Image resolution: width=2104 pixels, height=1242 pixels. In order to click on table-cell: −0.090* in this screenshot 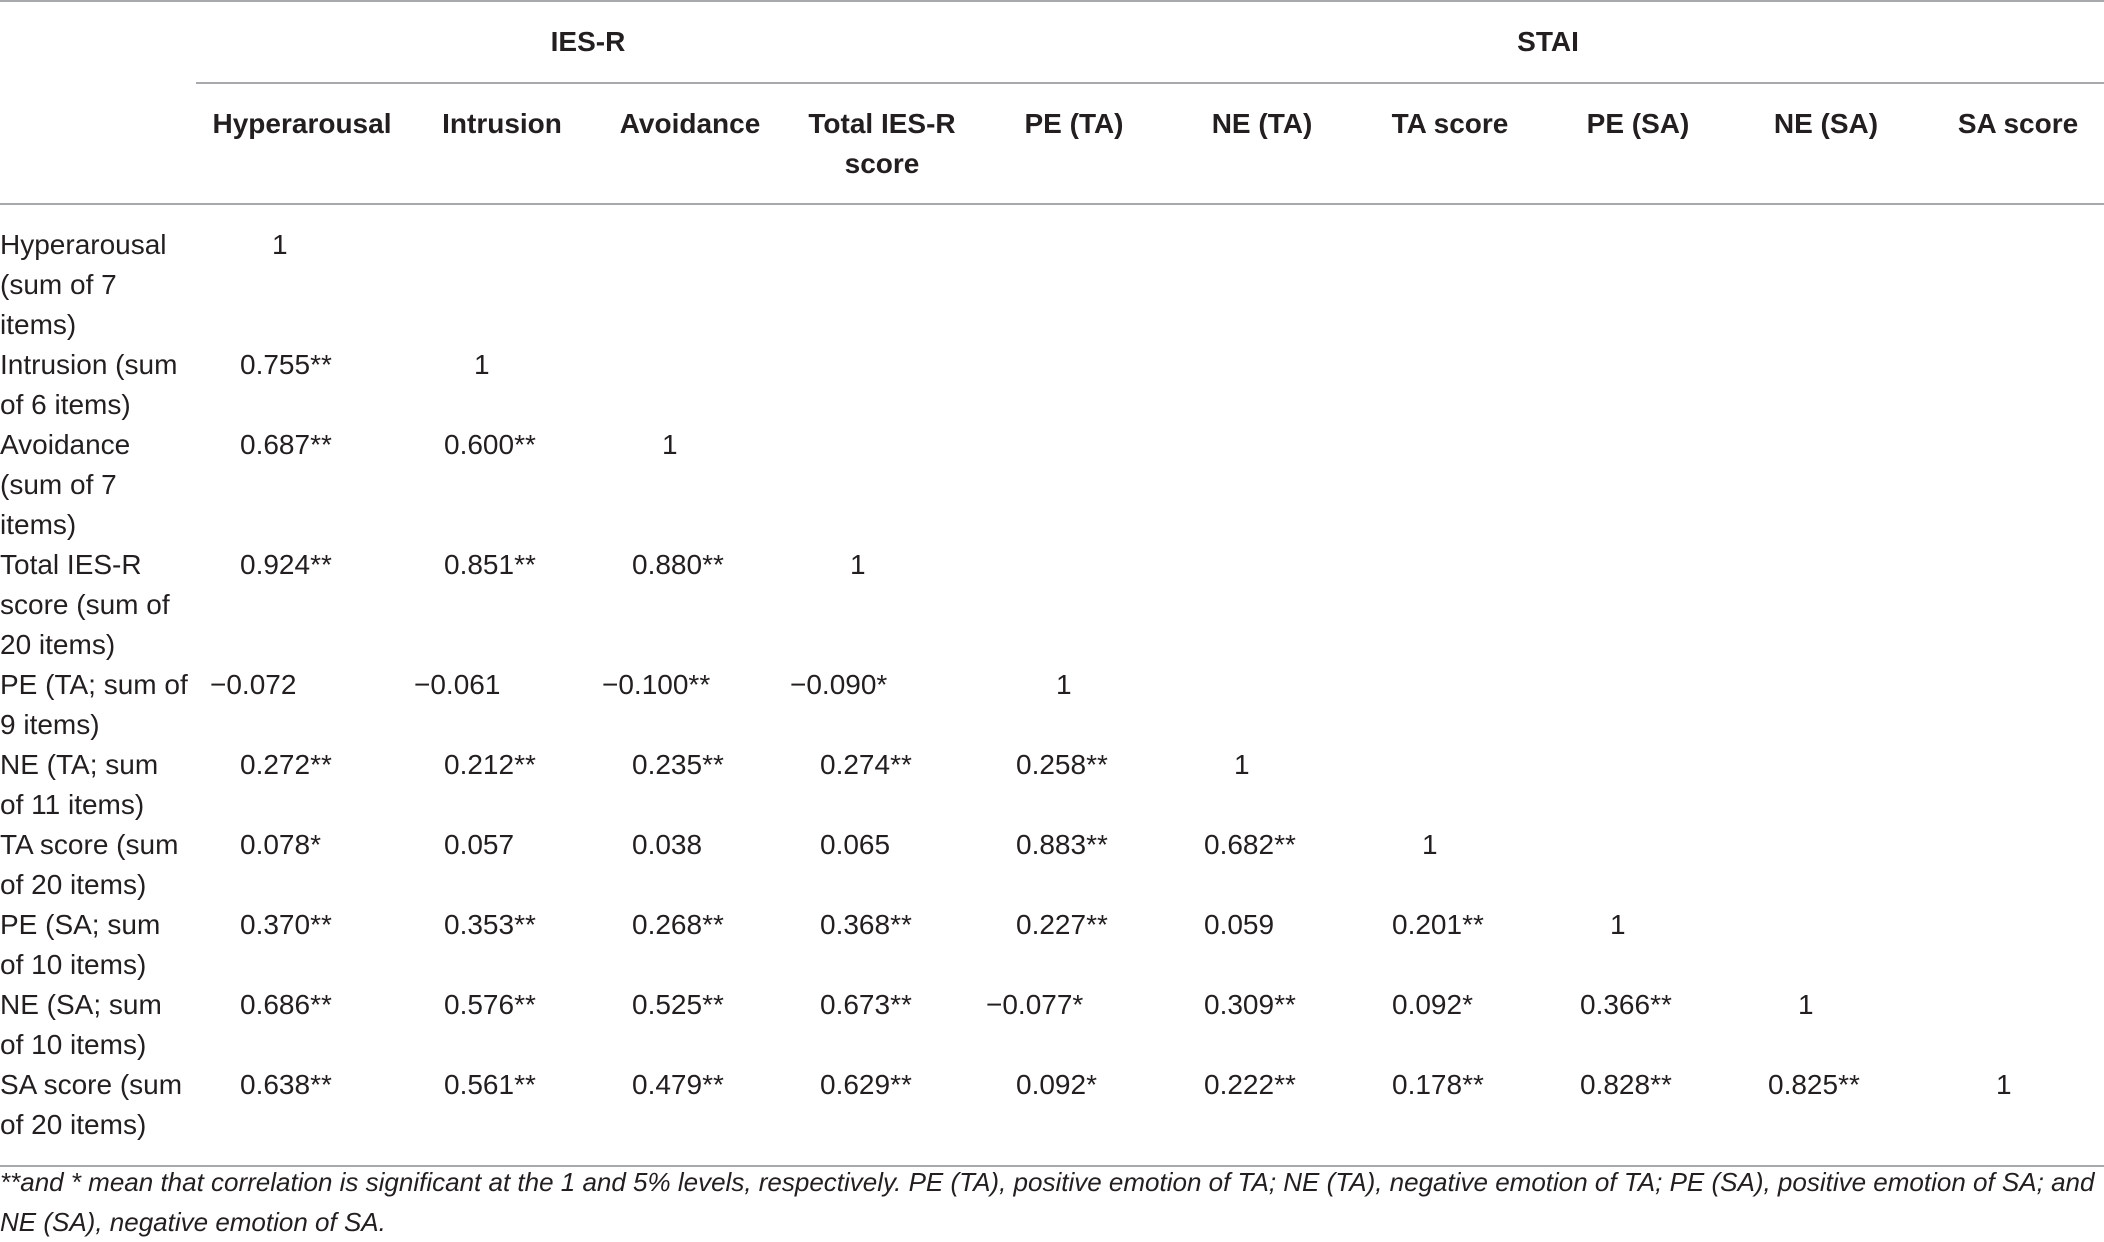, I will do `click(882, 705)`.